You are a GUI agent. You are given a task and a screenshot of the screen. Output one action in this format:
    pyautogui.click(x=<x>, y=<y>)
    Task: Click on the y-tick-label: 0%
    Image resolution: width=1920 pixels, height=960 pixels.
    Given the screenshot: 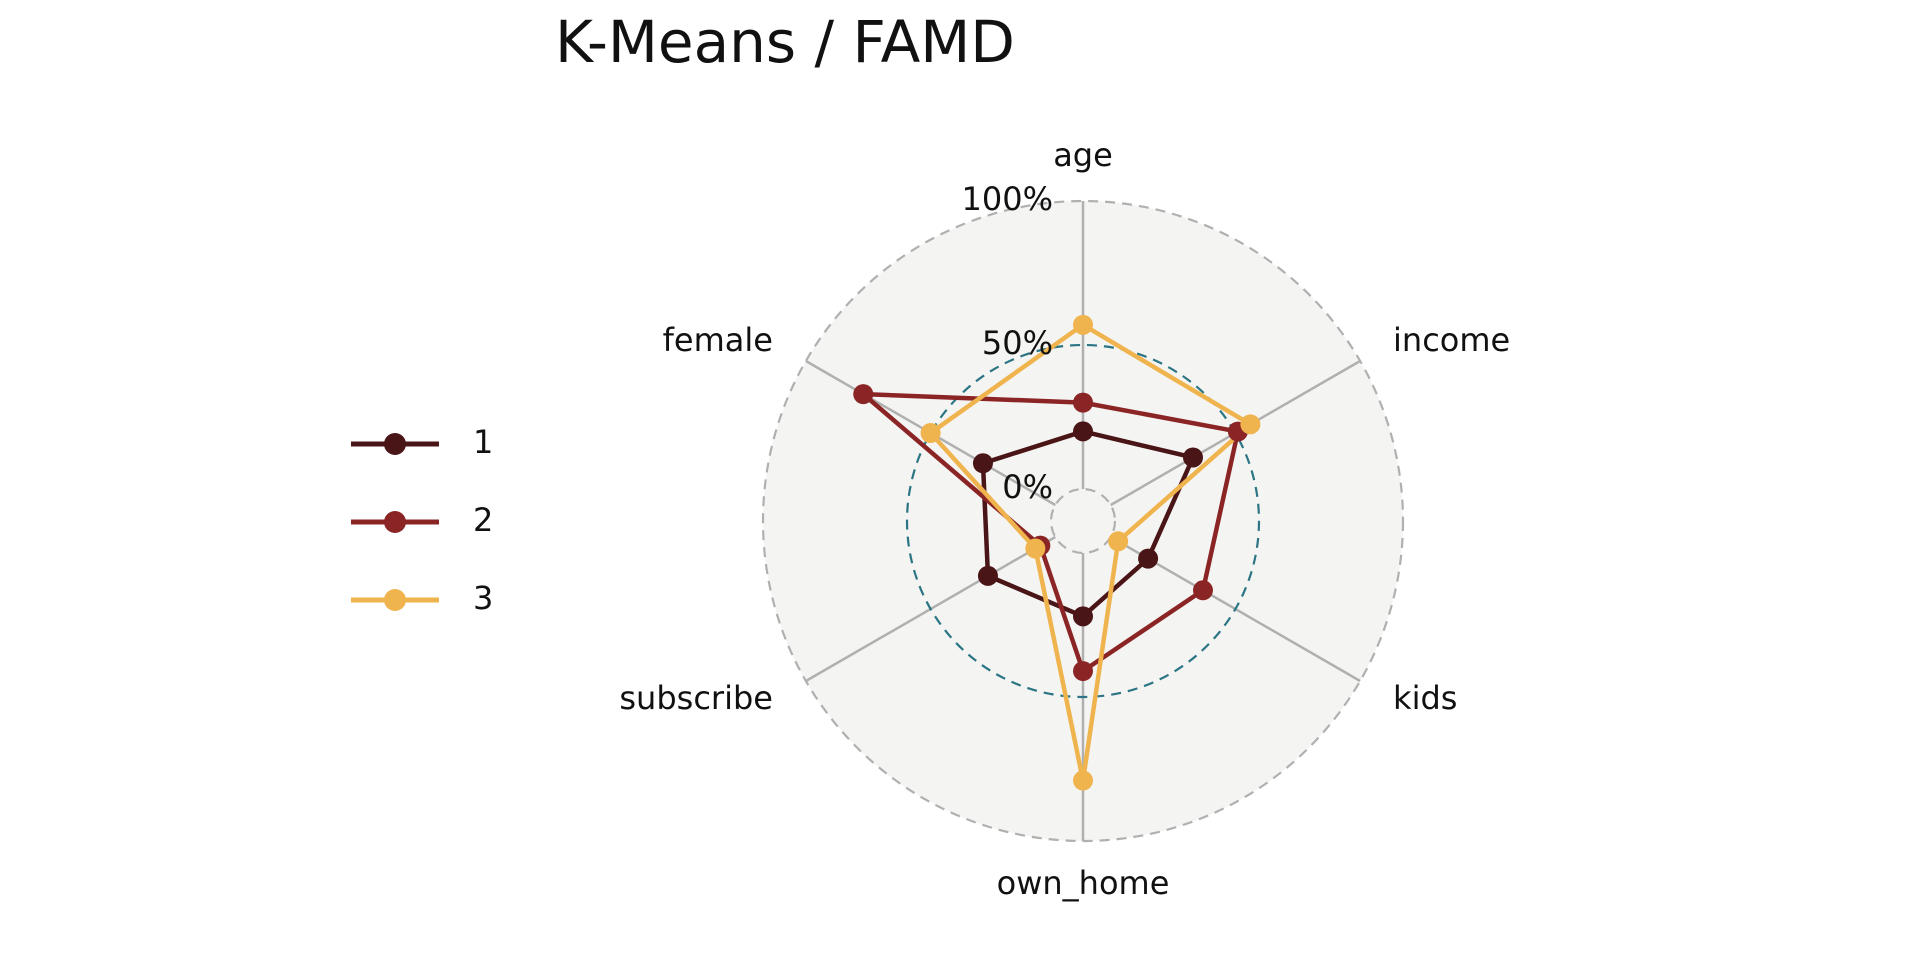 What is the action you would take?
    pyautogui.click(x=1027, y=487)
    